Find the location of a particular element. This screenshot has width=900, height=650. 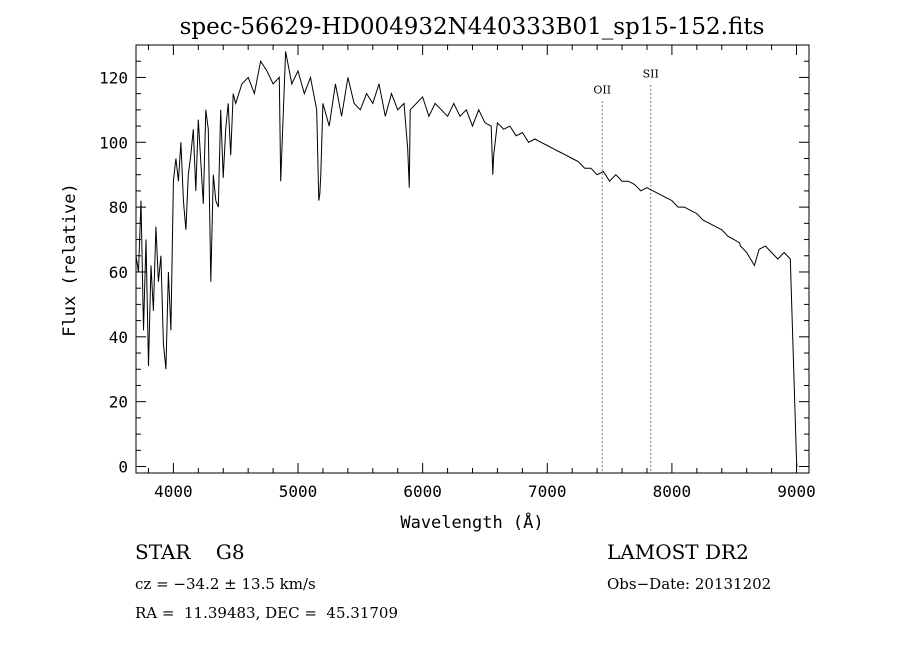

x-tick-label: 4000 is located at coordinates (173, 491).